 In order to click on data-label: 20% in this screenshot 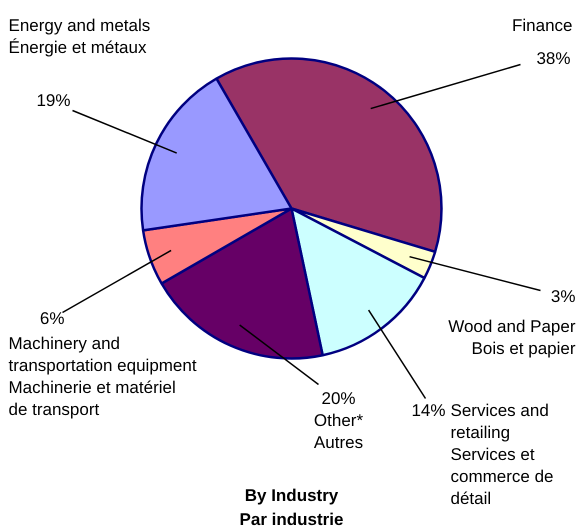, I will do `click(338, 398)`.